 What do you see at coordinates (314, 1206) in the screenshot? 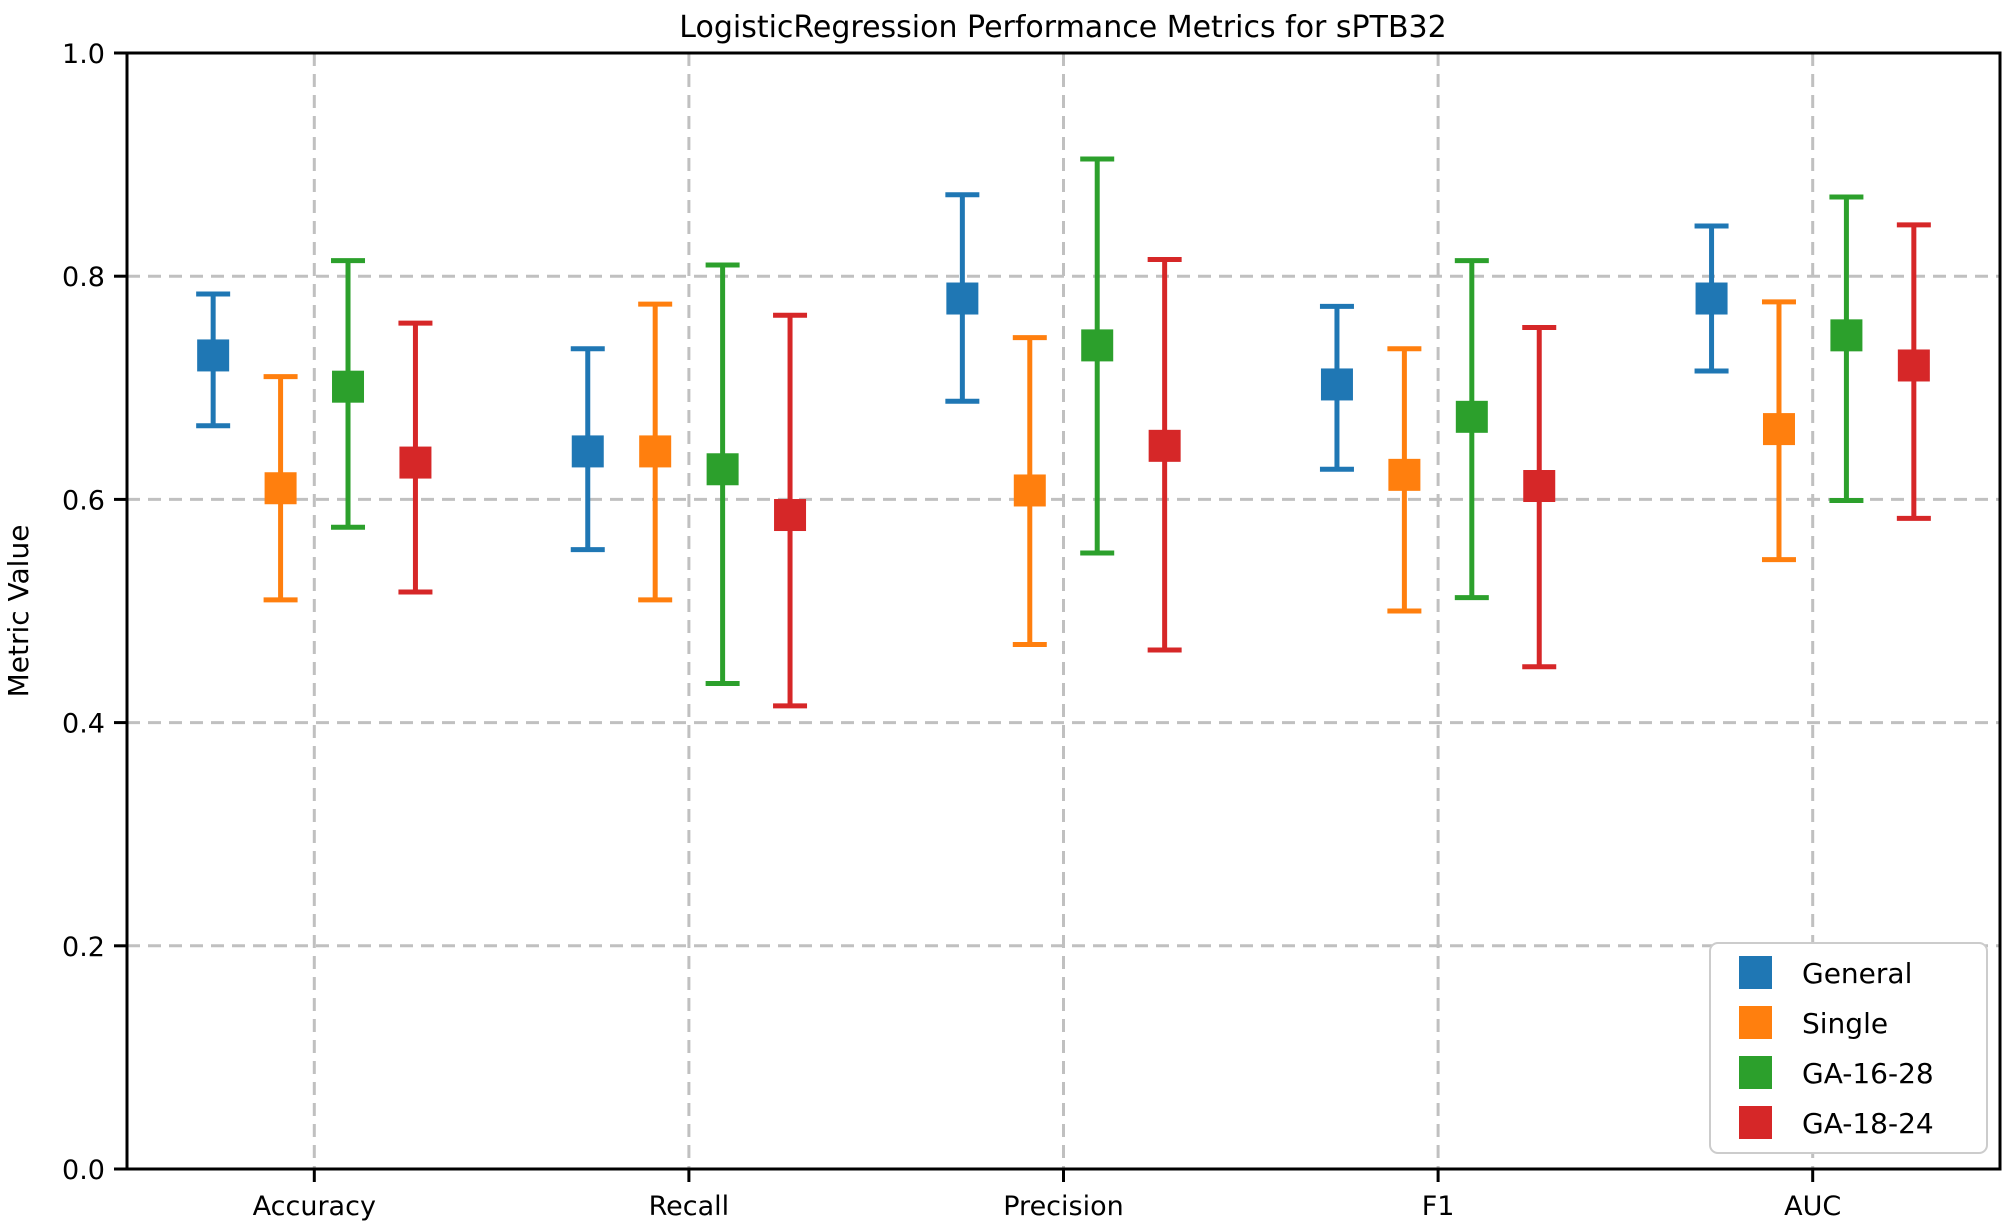
I see `x-tick-label: Accuracy` at bounding box center [314, 1206].